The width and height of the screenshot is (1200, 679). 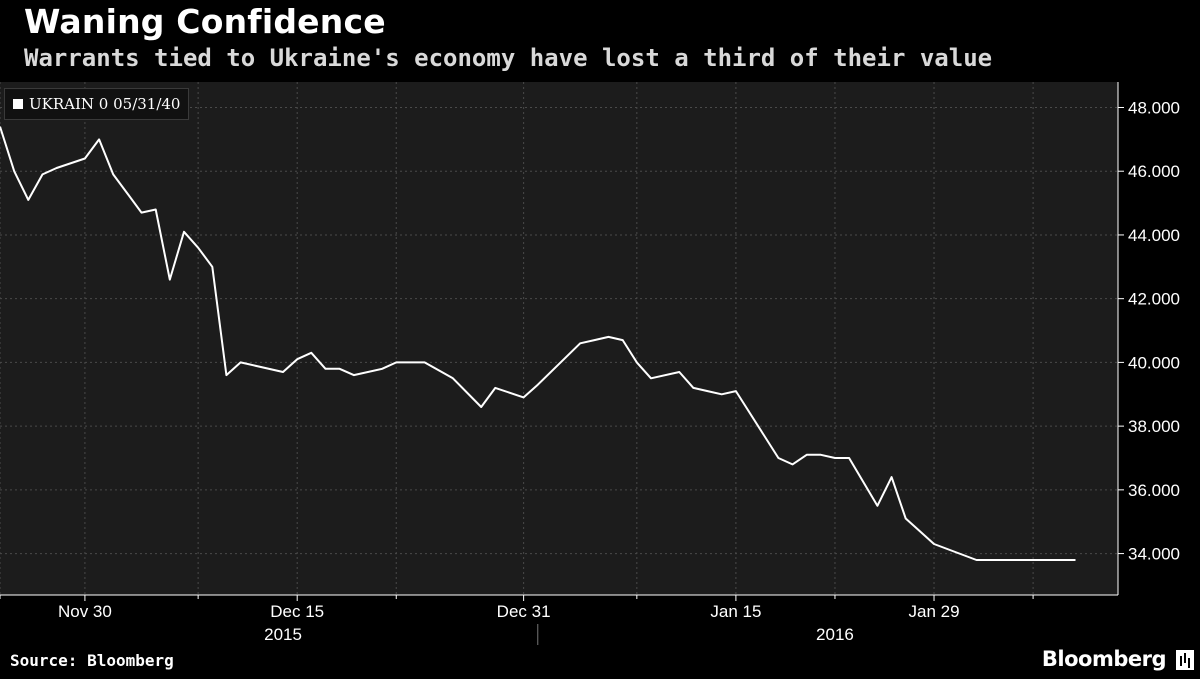 I want to click on x-tick-label: Dec 15, so click(x=297, y=611).